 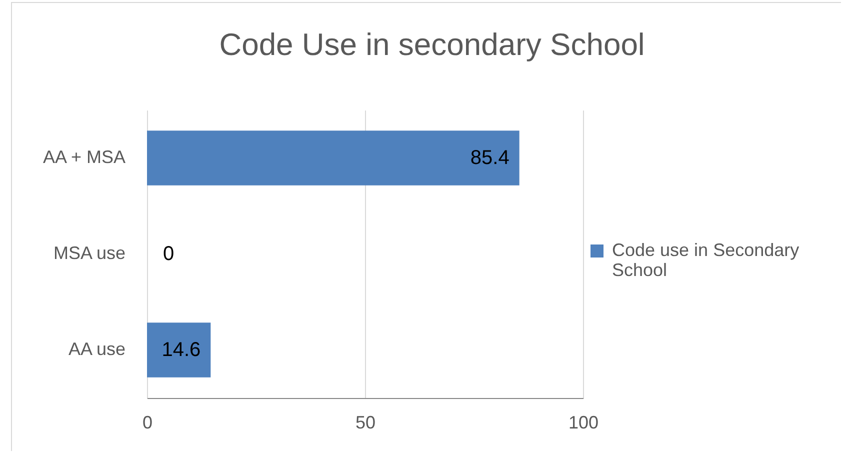 What do you see at coordinates (181, 350) in the screenshot?
I see `data-label: 14.6` at bounding box center [181, 350].